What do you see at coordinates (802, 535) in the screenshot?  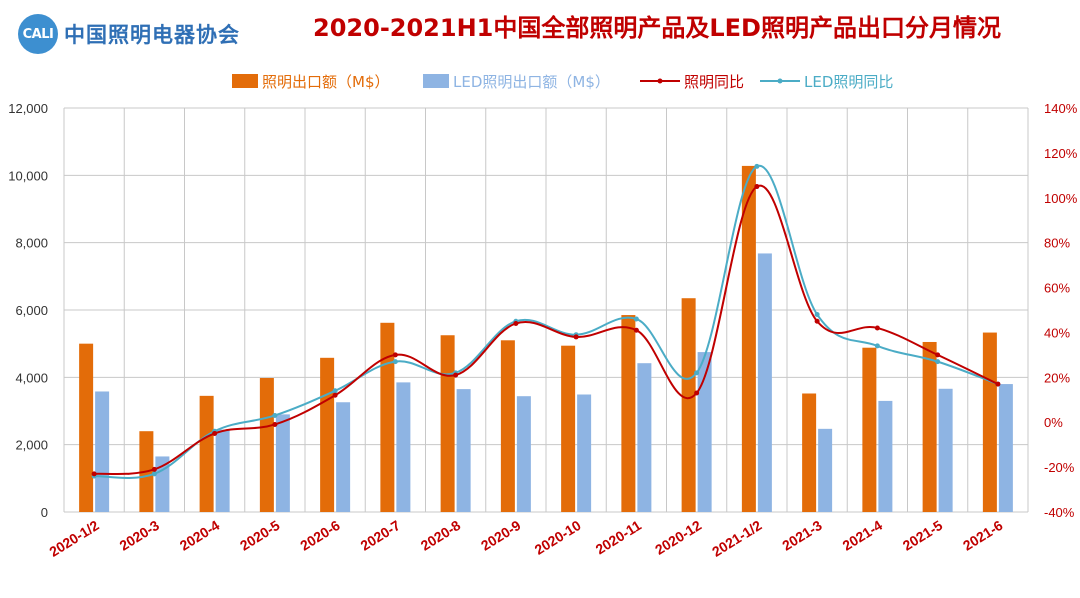 I see `x-tick-label: 2021-3` at bounding box center [802, 535].